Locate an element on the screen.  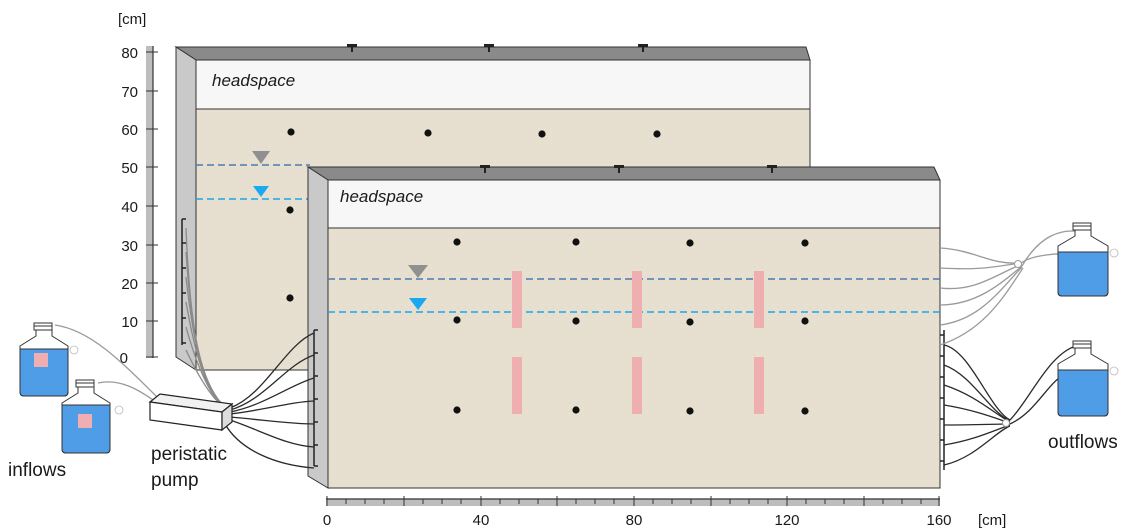
vertical-axis-unit: [cm] is located at coordinates (132, 19).